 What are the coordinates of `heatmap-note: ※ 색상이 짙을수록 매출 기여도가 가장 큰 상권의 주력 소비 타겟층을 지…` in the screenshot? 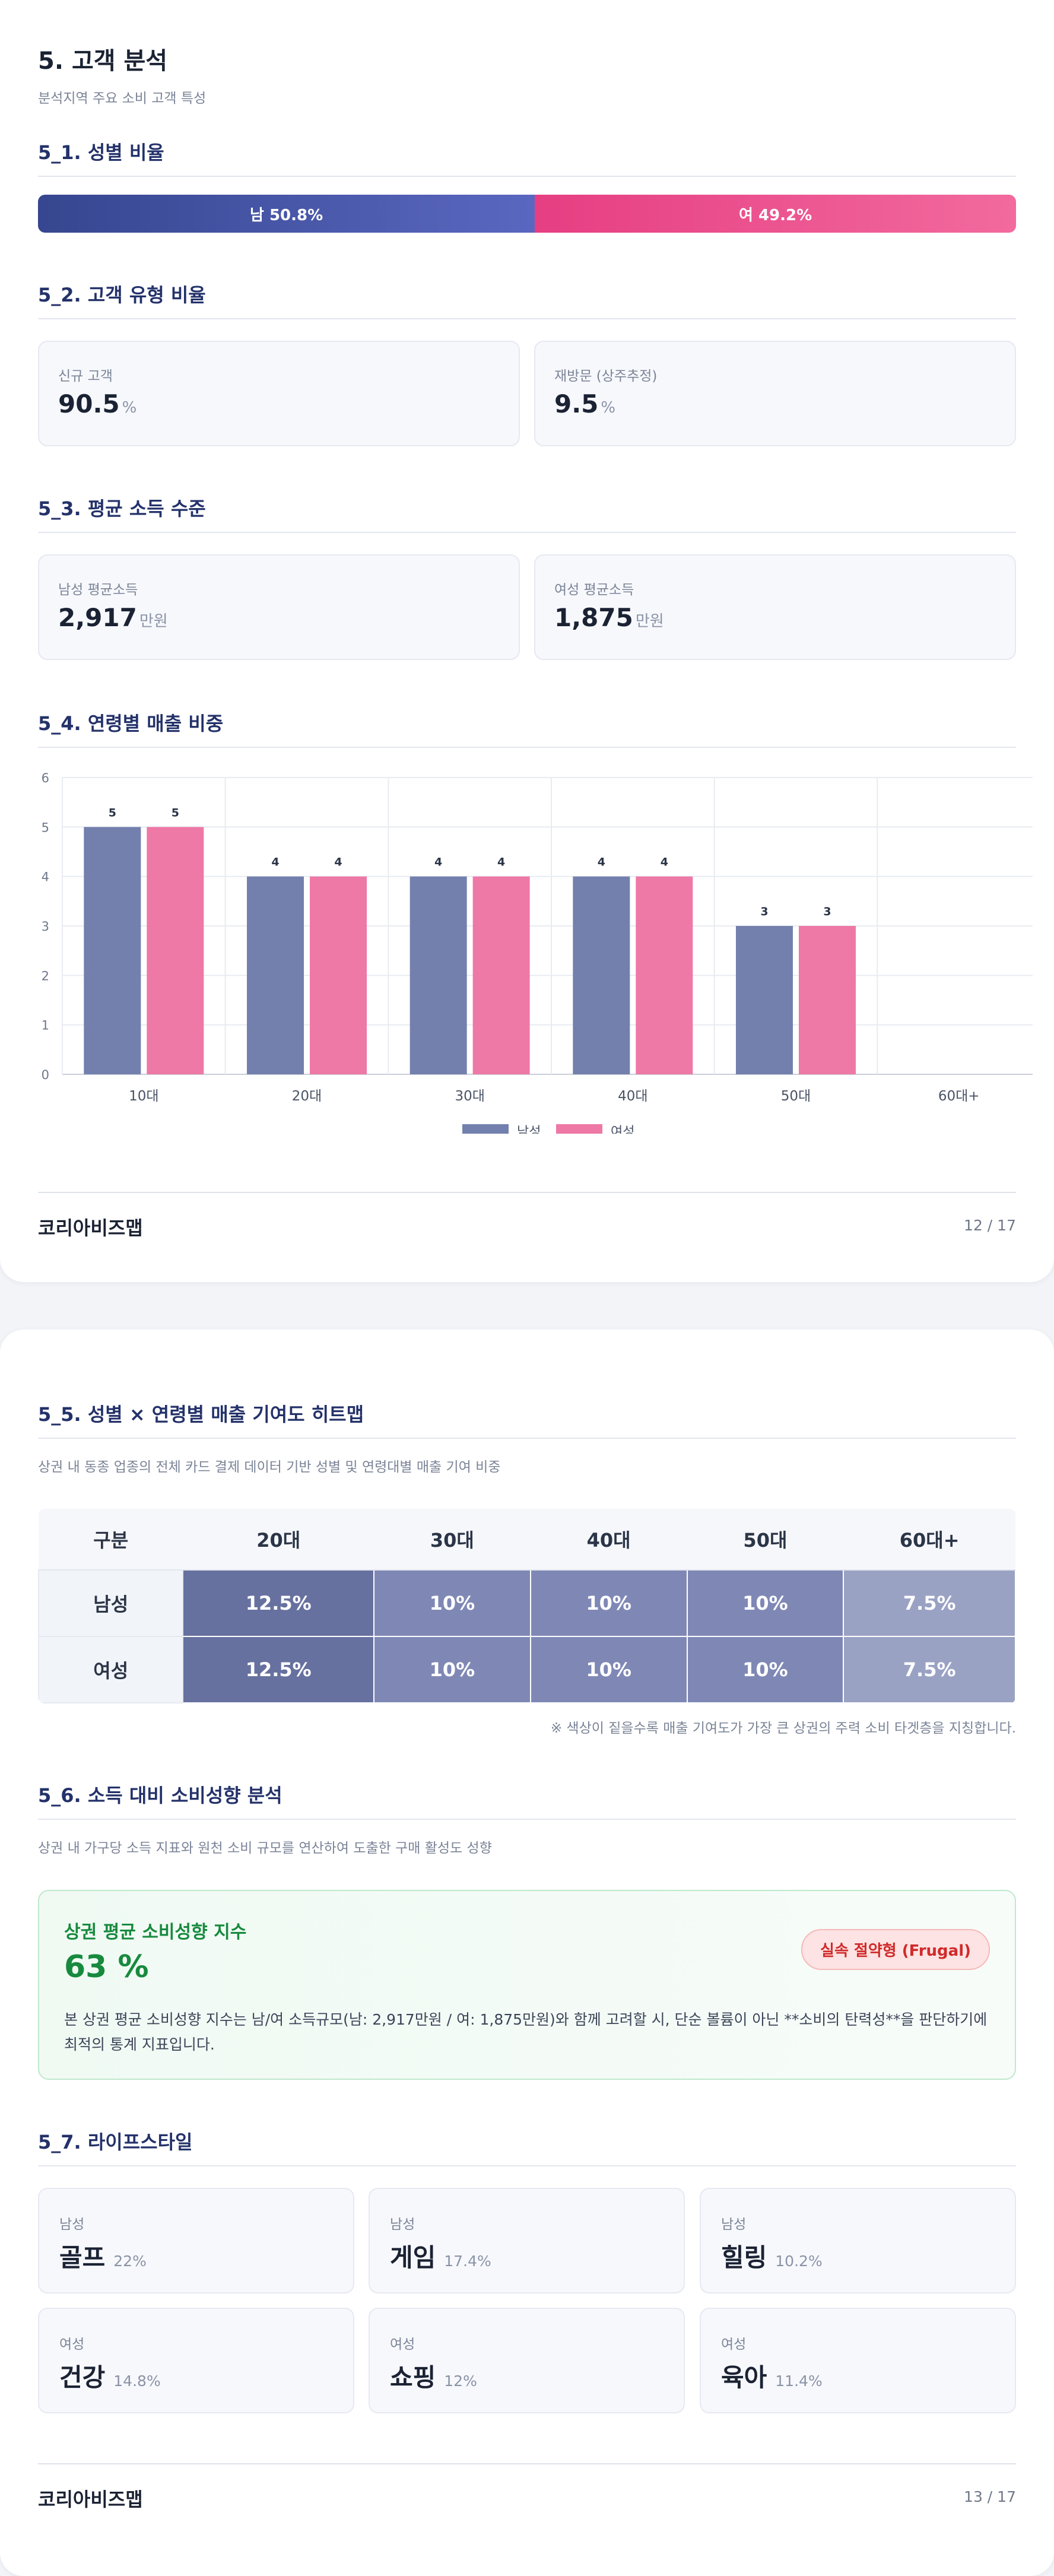 It's located at (783, 1728).